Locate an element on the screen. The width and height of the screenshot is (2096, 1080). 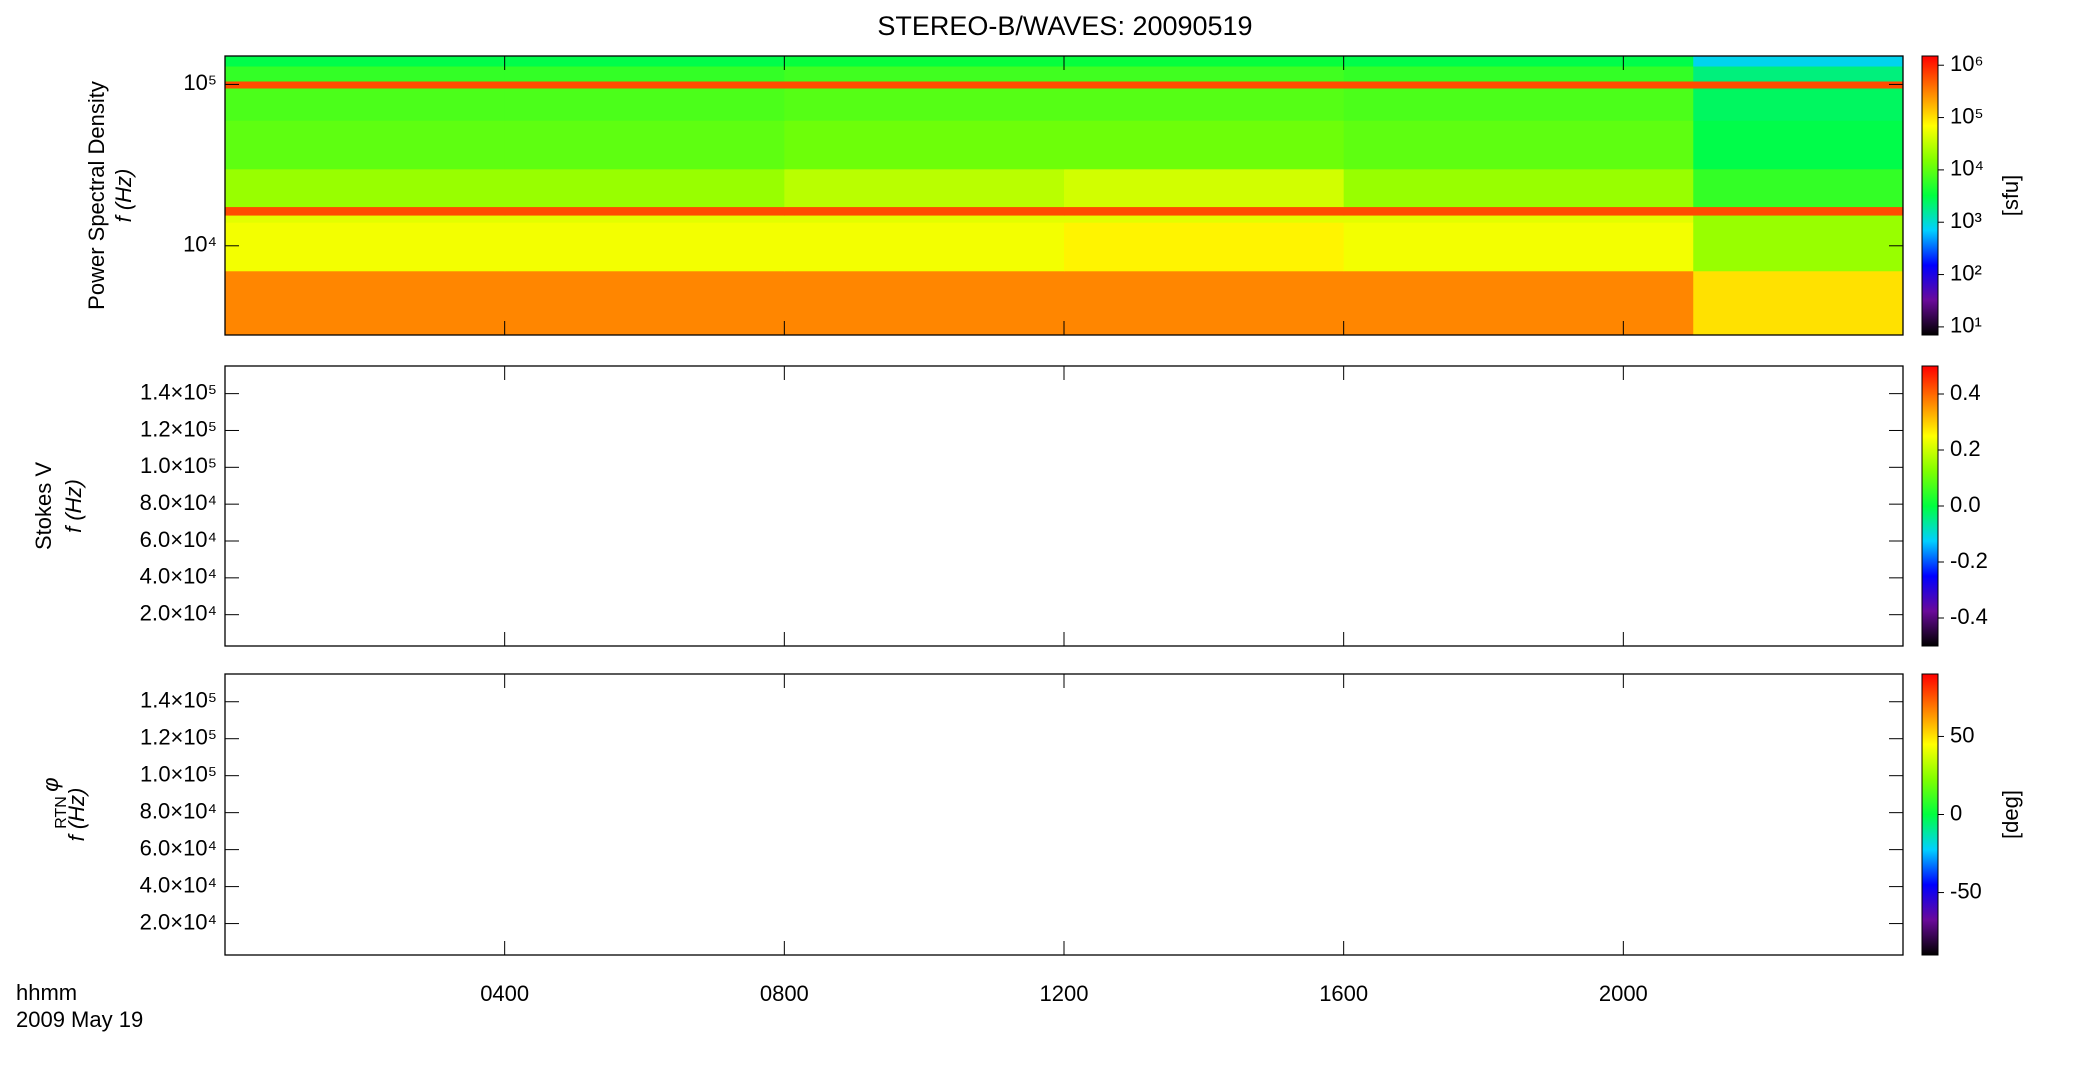
colorbar-label: [sfu] is located at coordinates (2010, 196).